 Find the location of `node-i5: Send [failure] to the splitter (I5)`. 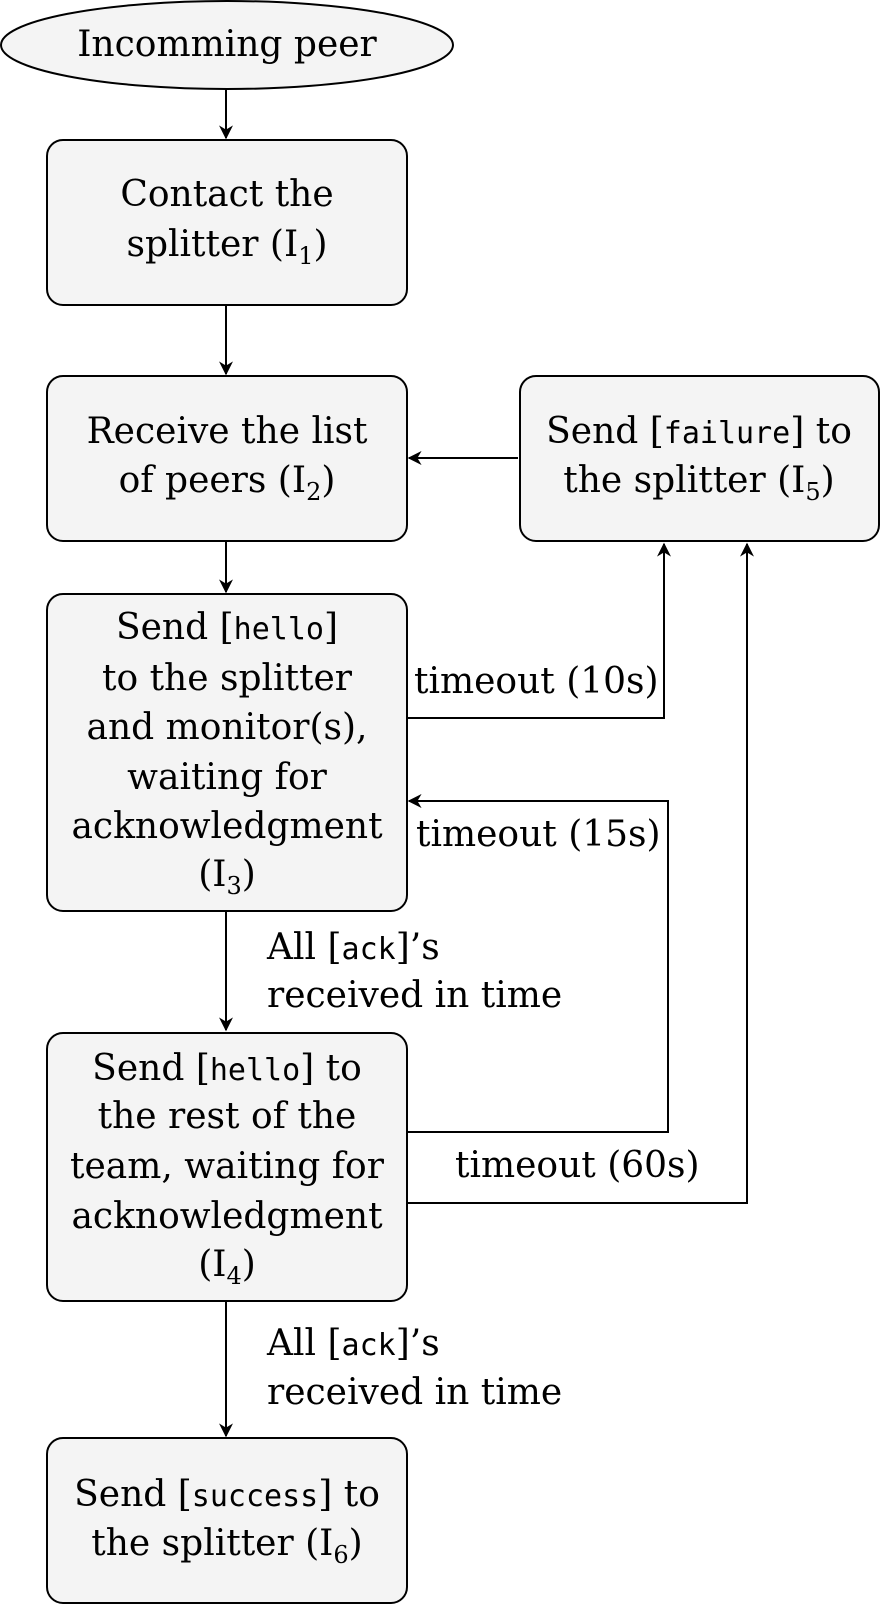

node-i5: Send [failure] to the splitter (I5) is located at coordinates (699, 458).